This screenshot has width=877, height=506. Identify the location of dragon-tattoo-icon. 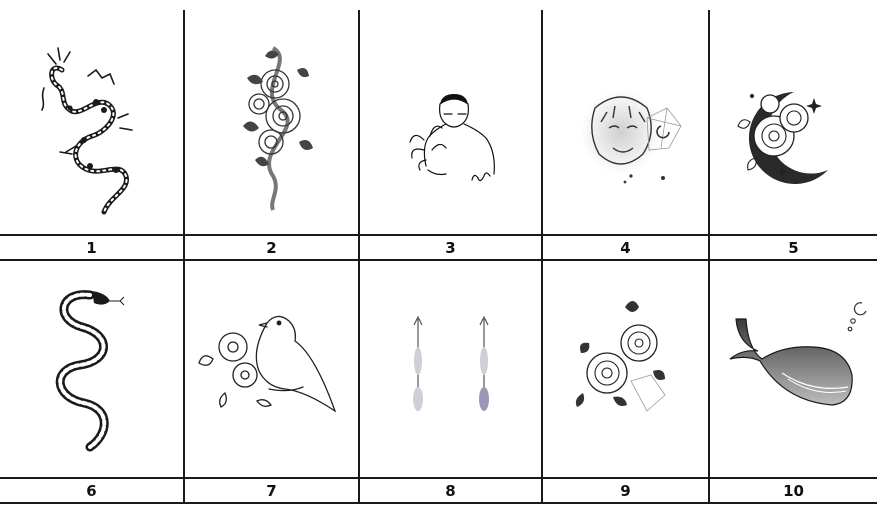
(87, 131).